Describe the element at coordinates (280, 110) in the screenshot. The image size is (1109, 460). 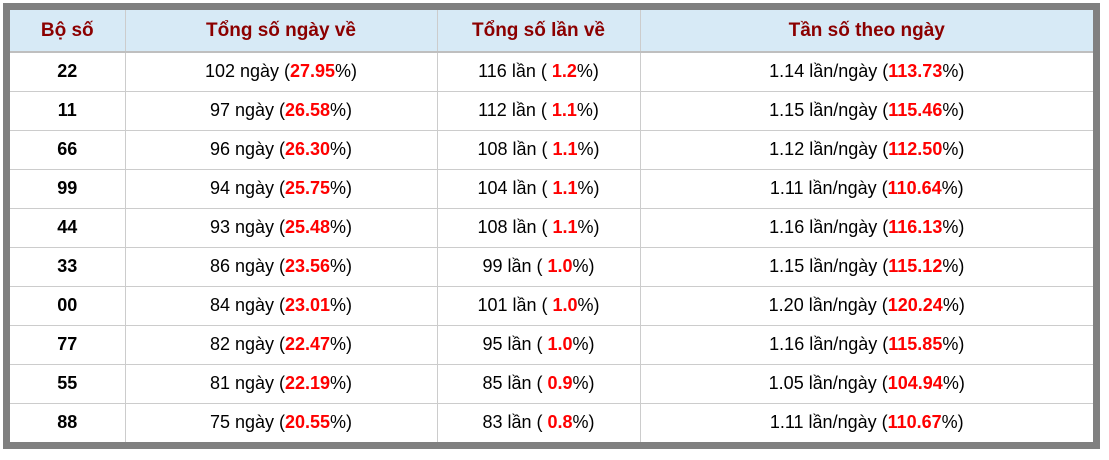
I see `days-cell: 97 ngày (26.58%)` at that location.